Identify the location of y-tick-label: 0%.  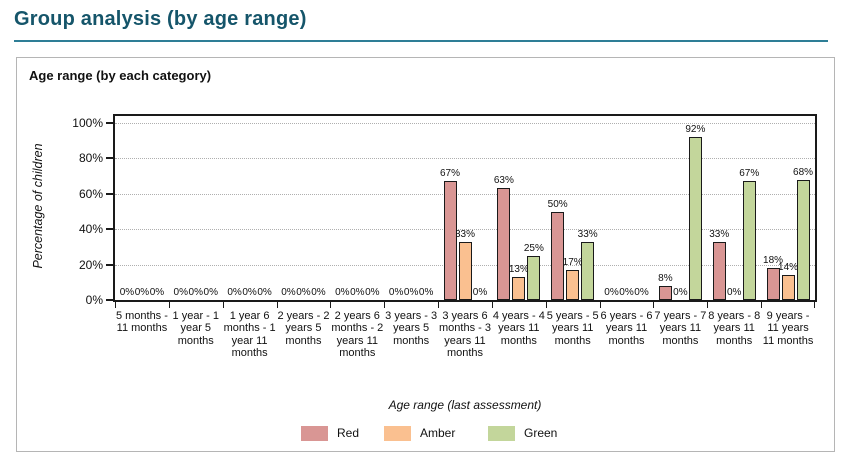
(94, 300).